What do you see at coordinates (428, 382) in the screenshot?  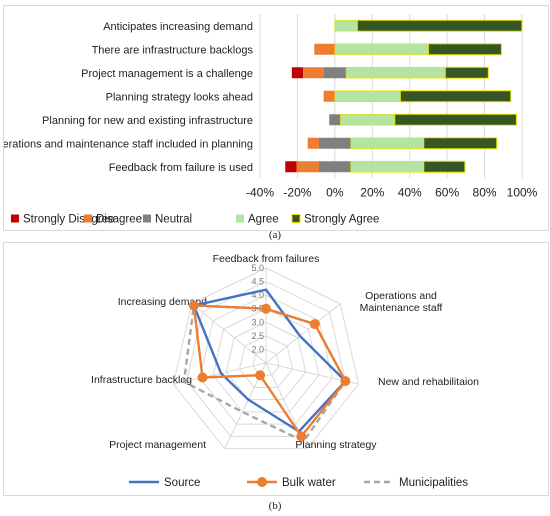 I see `radar-axis-label: New and rehabilitaion` at bounding box center [428, 382].